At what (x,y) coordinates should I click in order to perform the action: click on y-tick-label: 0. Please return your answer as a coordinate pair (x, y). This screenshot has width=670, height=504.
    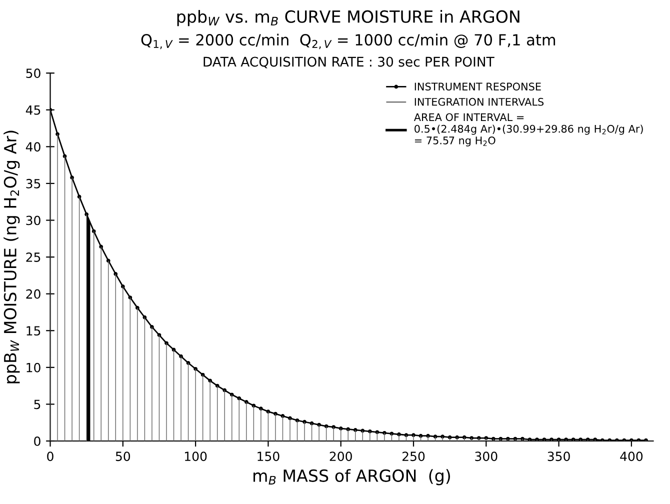
    Looking at the image, I should click on (37, 441).